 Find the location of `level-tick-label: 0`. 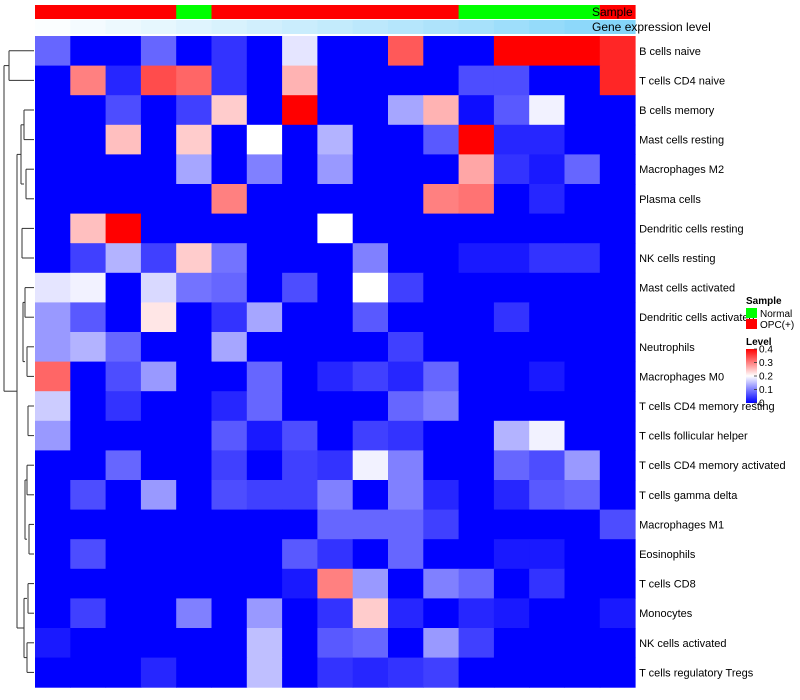

level-tick-label: 0 is located at coordinates (762, 404).